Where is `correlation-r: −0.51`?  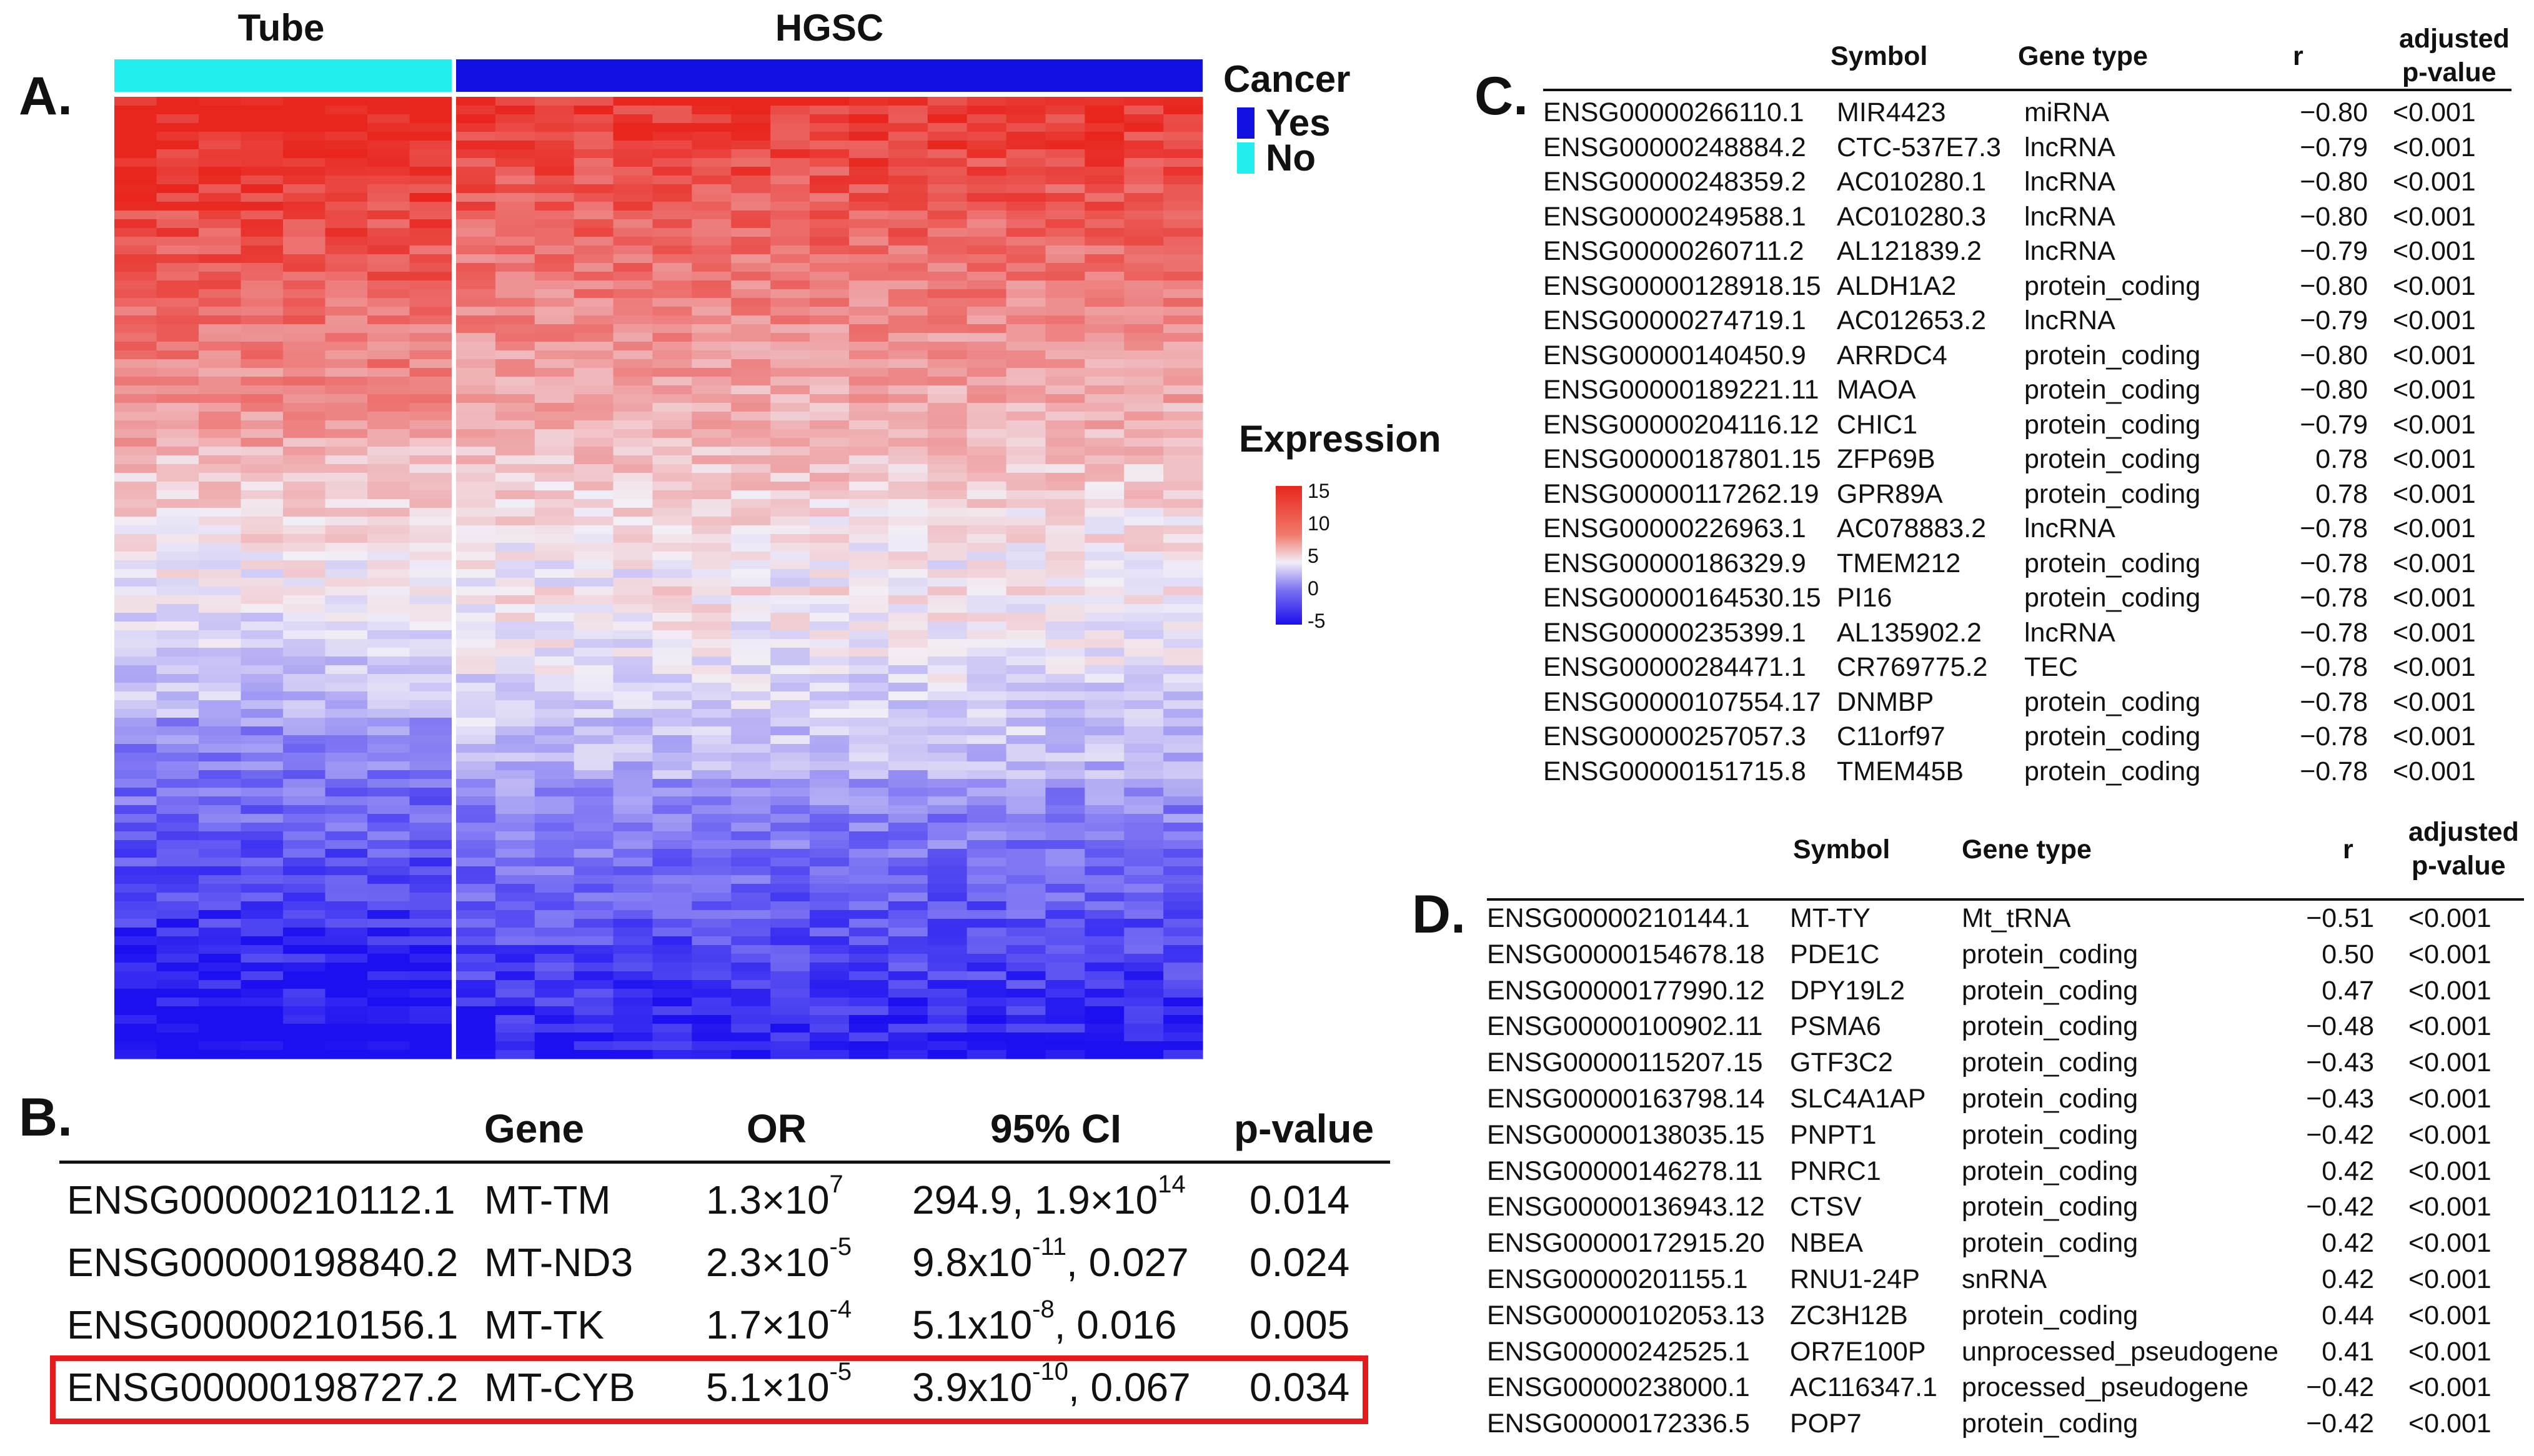 correlation-r: −0.51 is located at coordinates (2340, 918).